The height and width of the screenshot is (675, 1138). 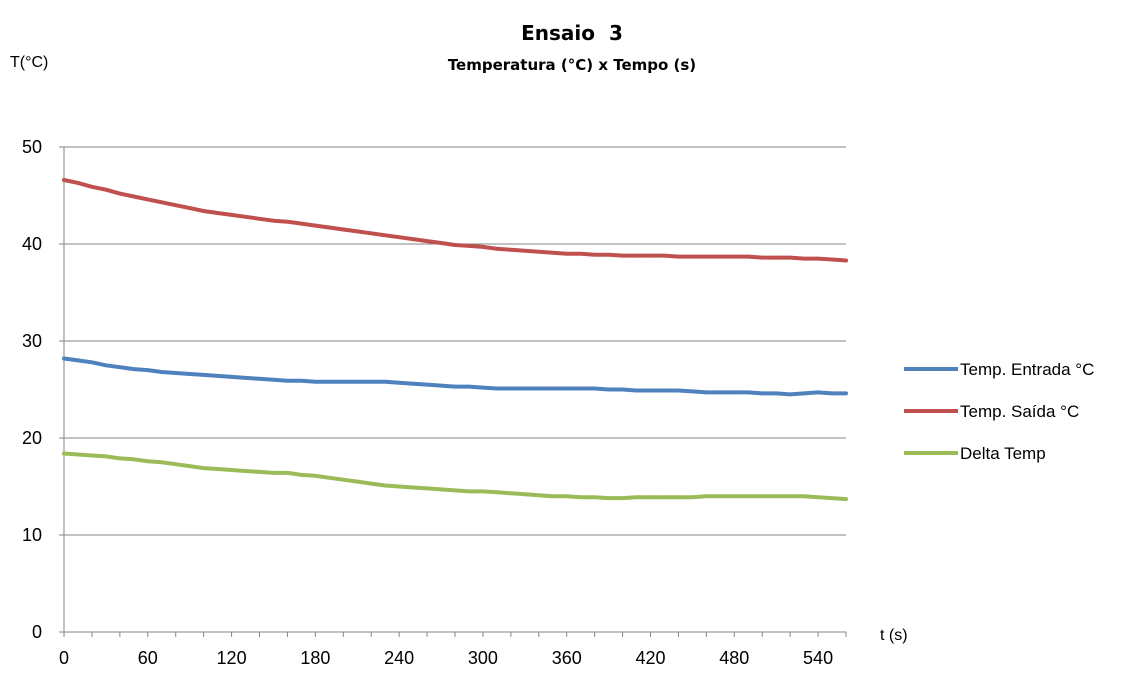 I want to click on x-tick-label: 180, so click(x=315, y=658).